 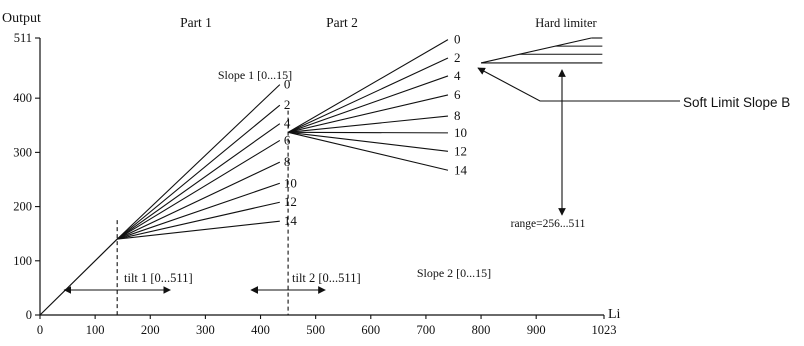 What do you see at coordinates (21, 18) in the screenshot?
I see `y-axis-title: Output` at bounding box center [21, 18].